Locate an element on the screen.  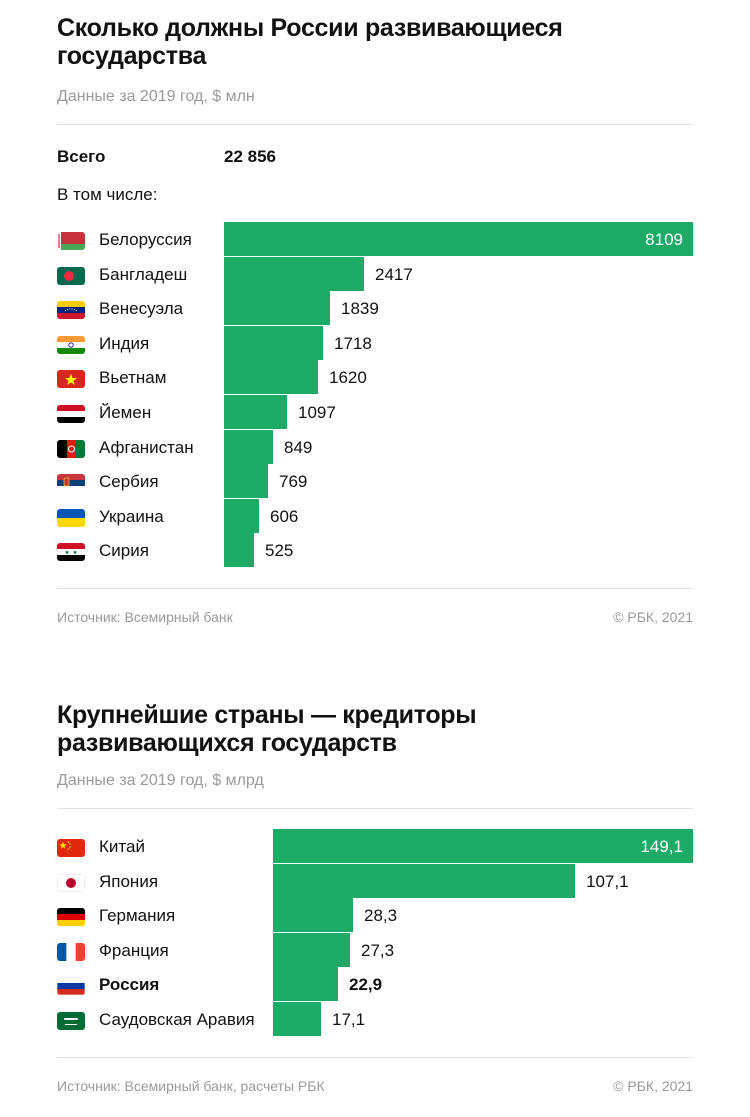
chart1-row: Индия 1718 is located at coordinates (375, 342).